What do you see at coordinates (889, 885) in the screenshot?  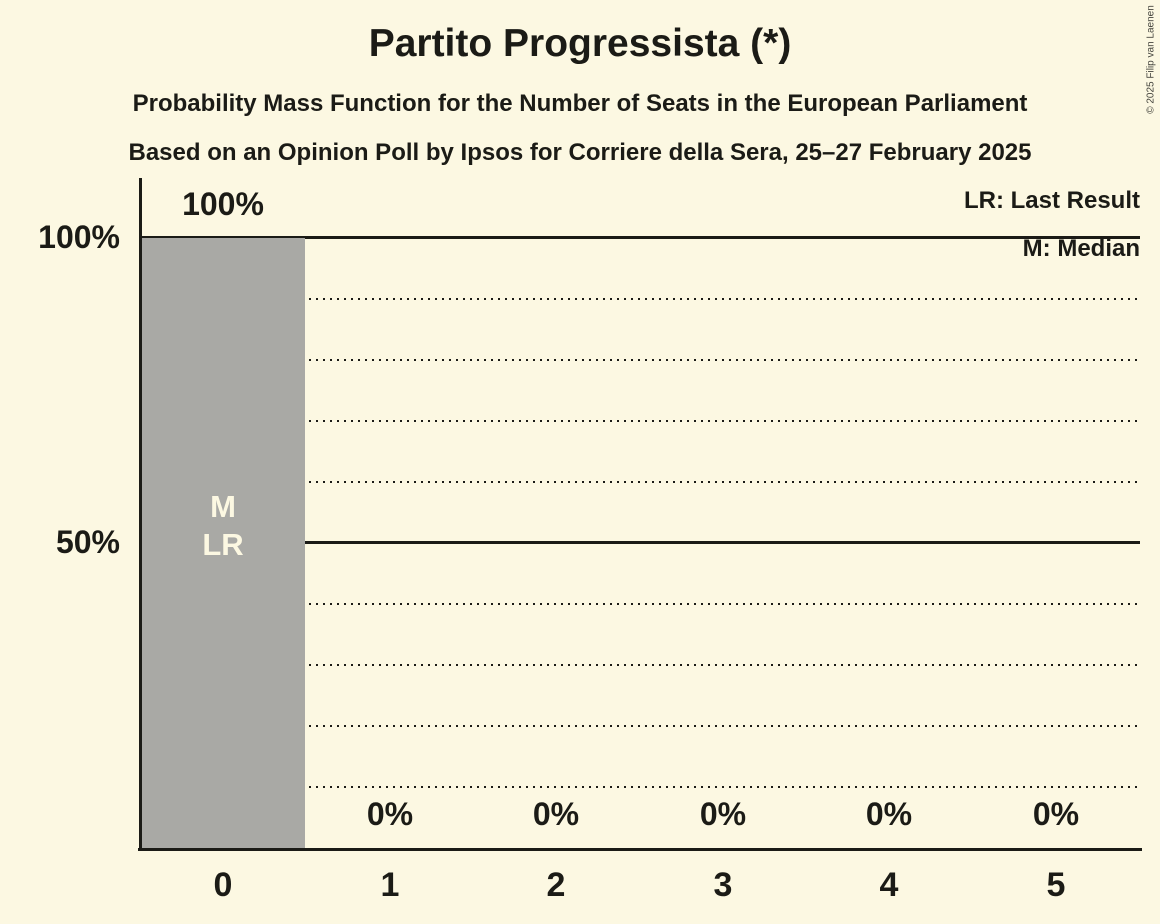 I see `x-tick-label-4: 4` at bounding box center [889, 885].